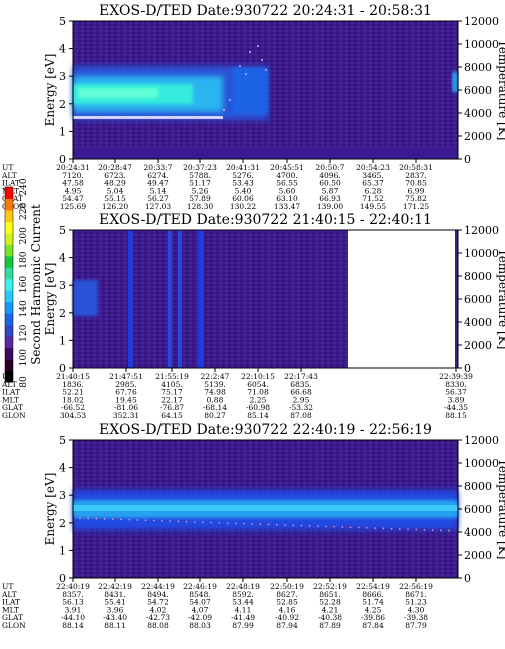 The width and height of the screenshot is (505, 649). What do you see at coordinates (14, 625) in the screenshot?
I see `ephem-row-label: GLON` at bounding box center [14, 625].